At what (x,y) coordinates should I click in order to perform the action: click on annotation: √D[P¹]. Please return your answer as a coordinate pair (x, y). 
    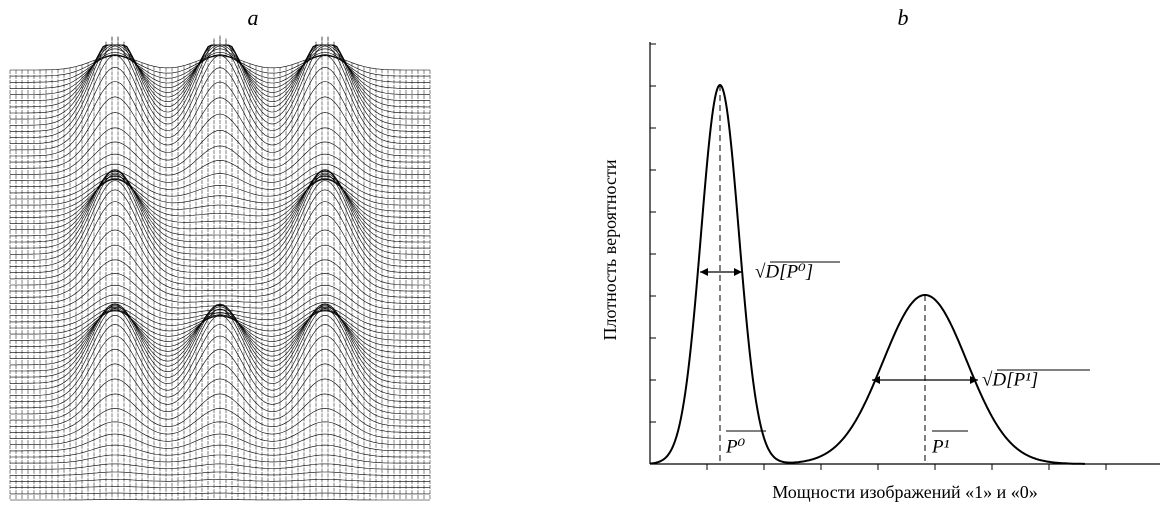
    Looking at the image, I should click on (1010, 379).